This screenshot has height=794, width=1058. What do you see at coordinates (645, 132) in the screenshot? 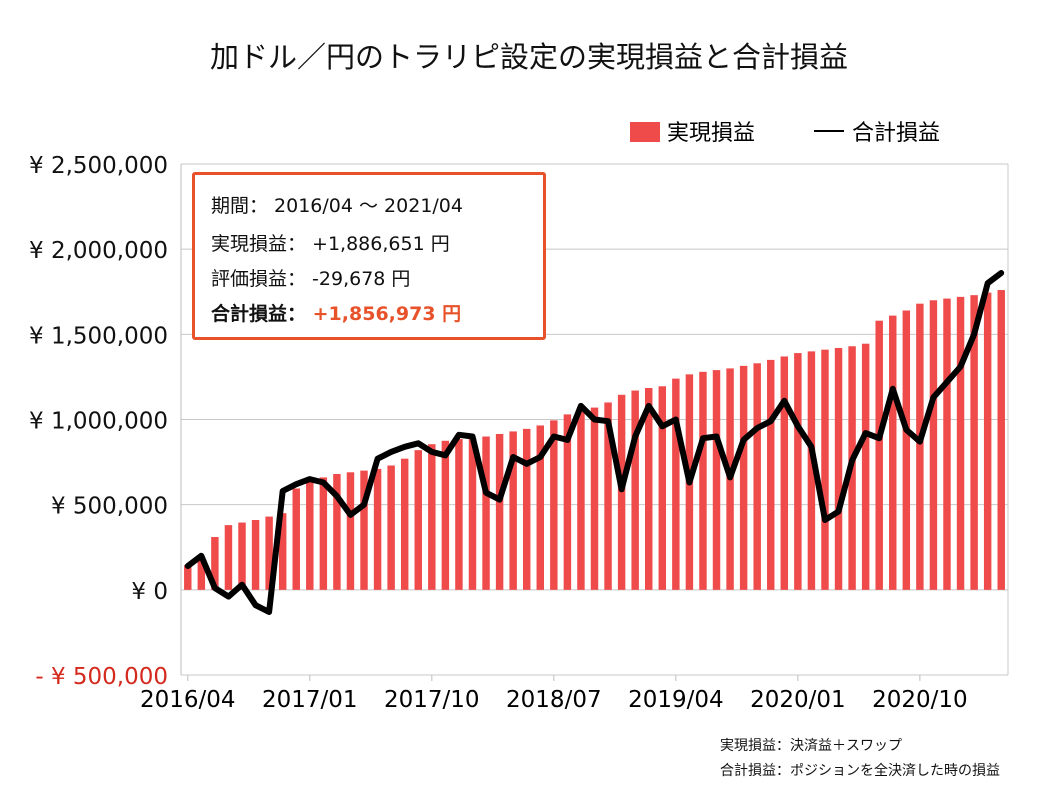
I see `legend-bar-swatch` at bounding box center [645, 132].